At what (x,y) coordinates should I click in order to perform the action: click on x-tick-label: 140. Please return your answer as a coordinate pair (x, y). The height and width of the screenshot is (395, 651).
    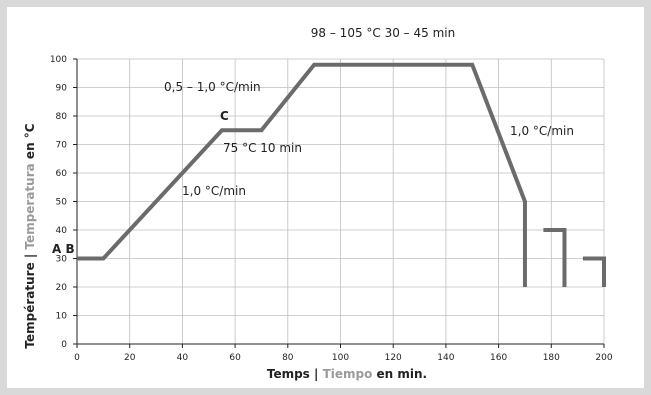
    Looking at the image, I should click on (445, 358).